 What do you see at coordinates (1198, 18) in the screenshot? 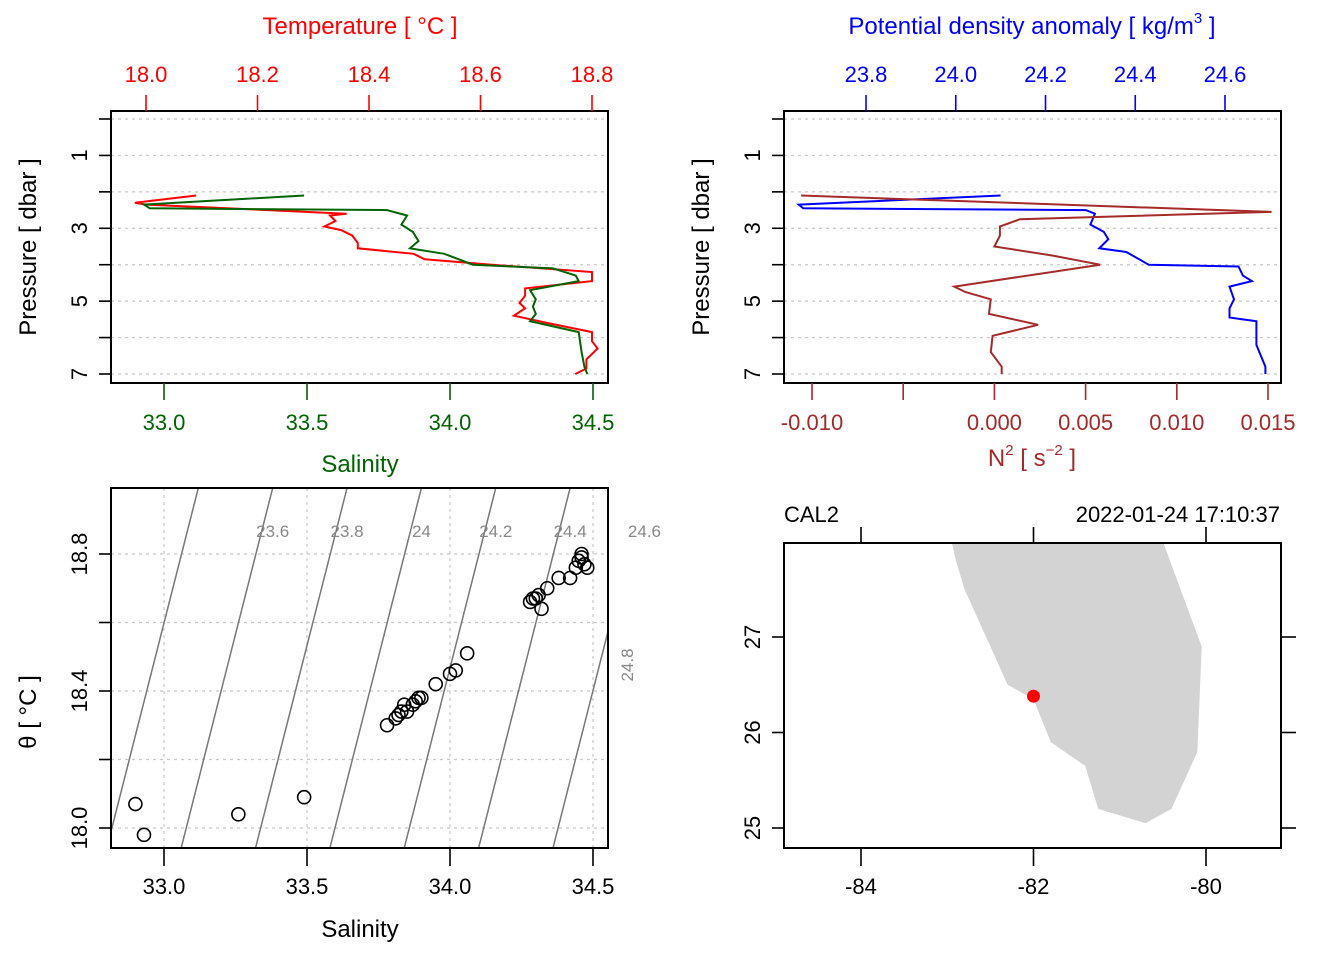
I see `p2-top-label-sup: 3` at bounding box center [1198, 18].